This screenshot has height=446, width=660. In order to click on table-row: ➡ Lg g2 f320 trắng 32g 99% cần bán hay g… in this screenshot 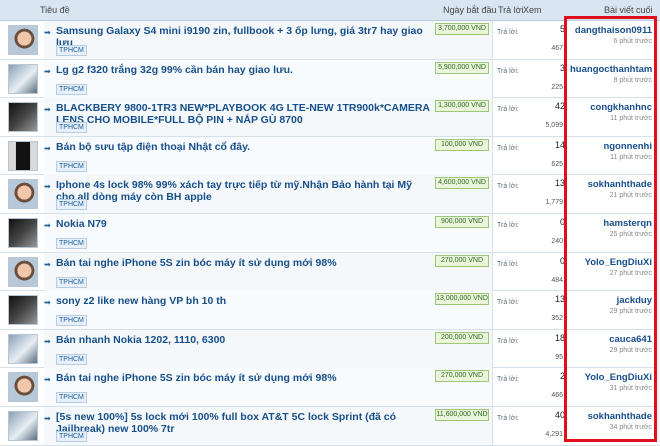, I will do `click(330, 79)`.